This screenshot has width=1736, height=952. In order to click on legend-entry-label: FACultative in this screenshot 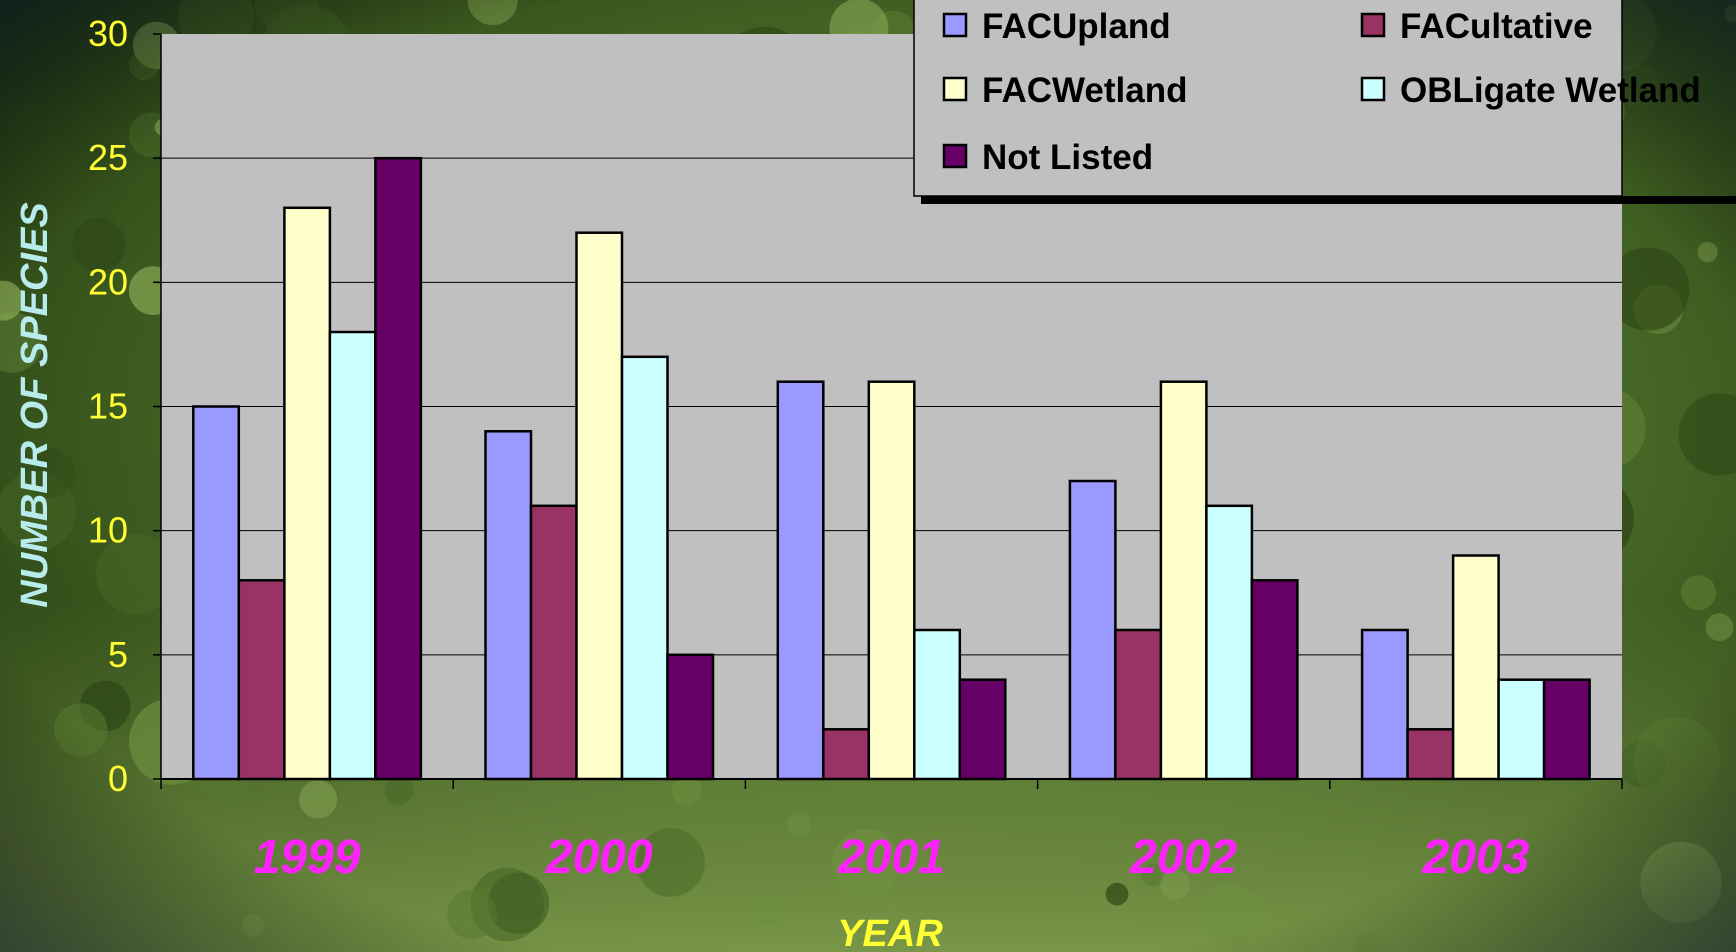, I will do `click(1496, 26)`.